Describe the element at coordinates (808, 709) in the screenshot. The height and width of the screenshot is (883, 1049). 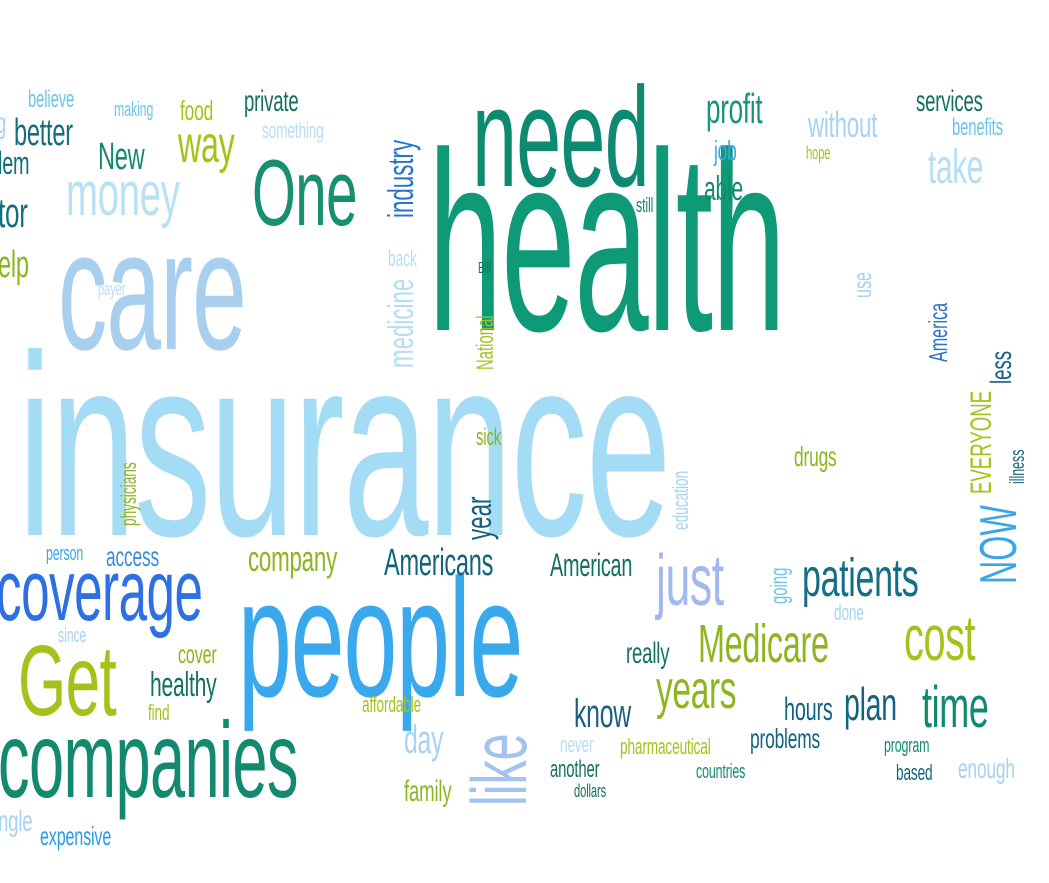
I see `word-hours: hours` at that location.